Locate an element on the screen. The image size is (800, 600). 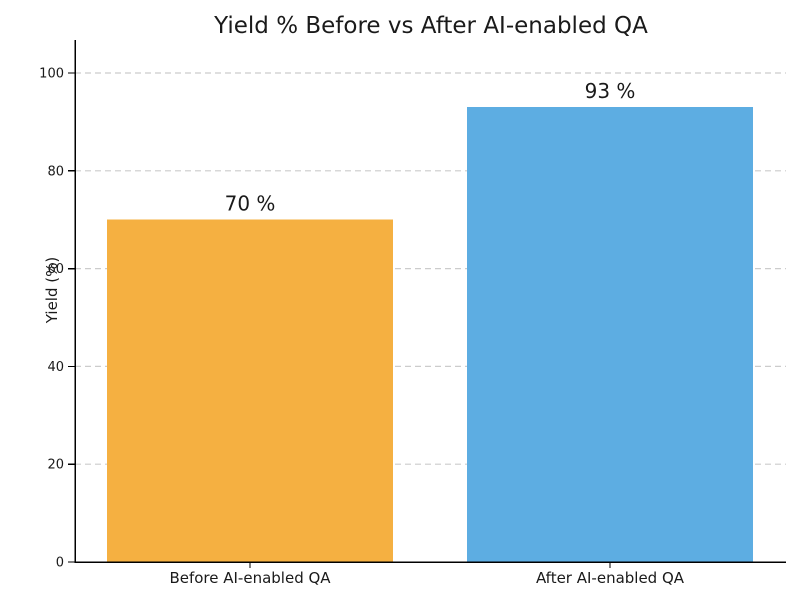
y-tick-label: 80 is located at coordinates (55, 171).